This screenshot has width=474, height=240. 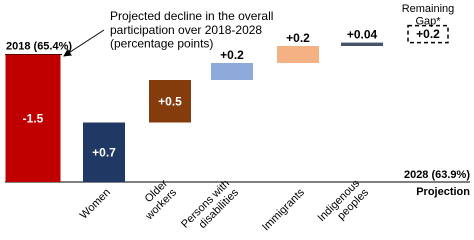 What do you see at coordinates (437, 175) in the screenshot?
I see `end-label: 2028 (63.9%)` at bounding box center [437, 175].